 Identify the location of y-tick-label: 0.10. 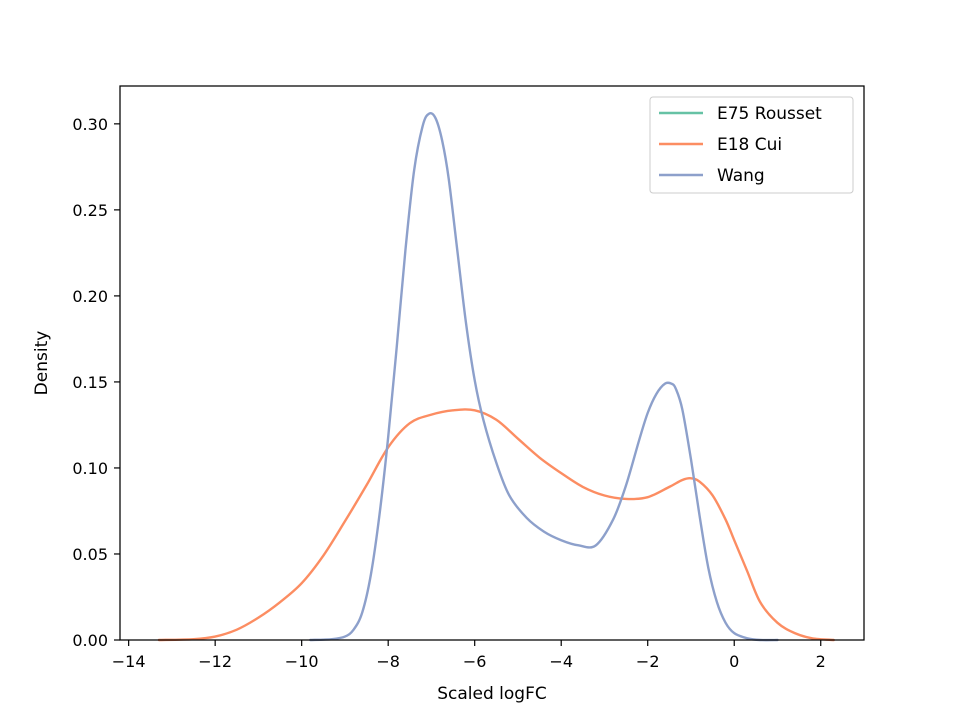
(90, 468).